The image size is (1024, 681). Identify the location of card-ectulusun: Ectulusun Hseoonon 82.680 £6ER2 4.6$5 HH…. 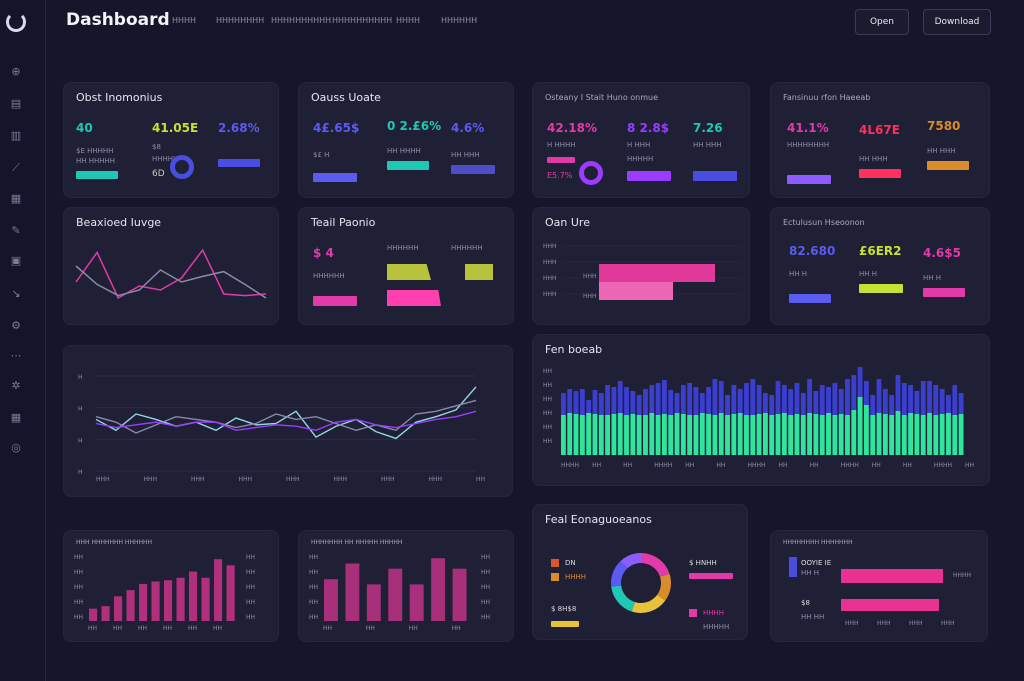
(880, 266).